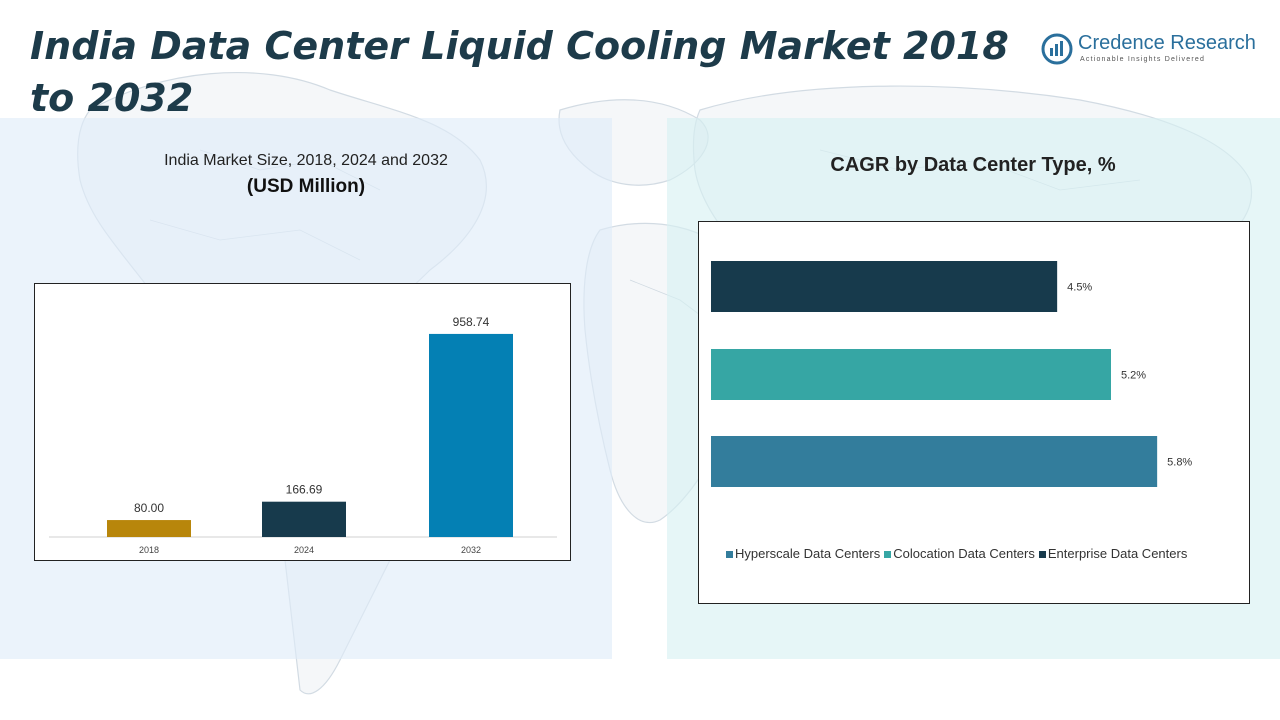 The width and height of the screenshot is (1280, 720). What do you see at coordinates (304, 490) in the screenshot?
I see `data-label-2024: 166.69` at bounding box center [304, 490].